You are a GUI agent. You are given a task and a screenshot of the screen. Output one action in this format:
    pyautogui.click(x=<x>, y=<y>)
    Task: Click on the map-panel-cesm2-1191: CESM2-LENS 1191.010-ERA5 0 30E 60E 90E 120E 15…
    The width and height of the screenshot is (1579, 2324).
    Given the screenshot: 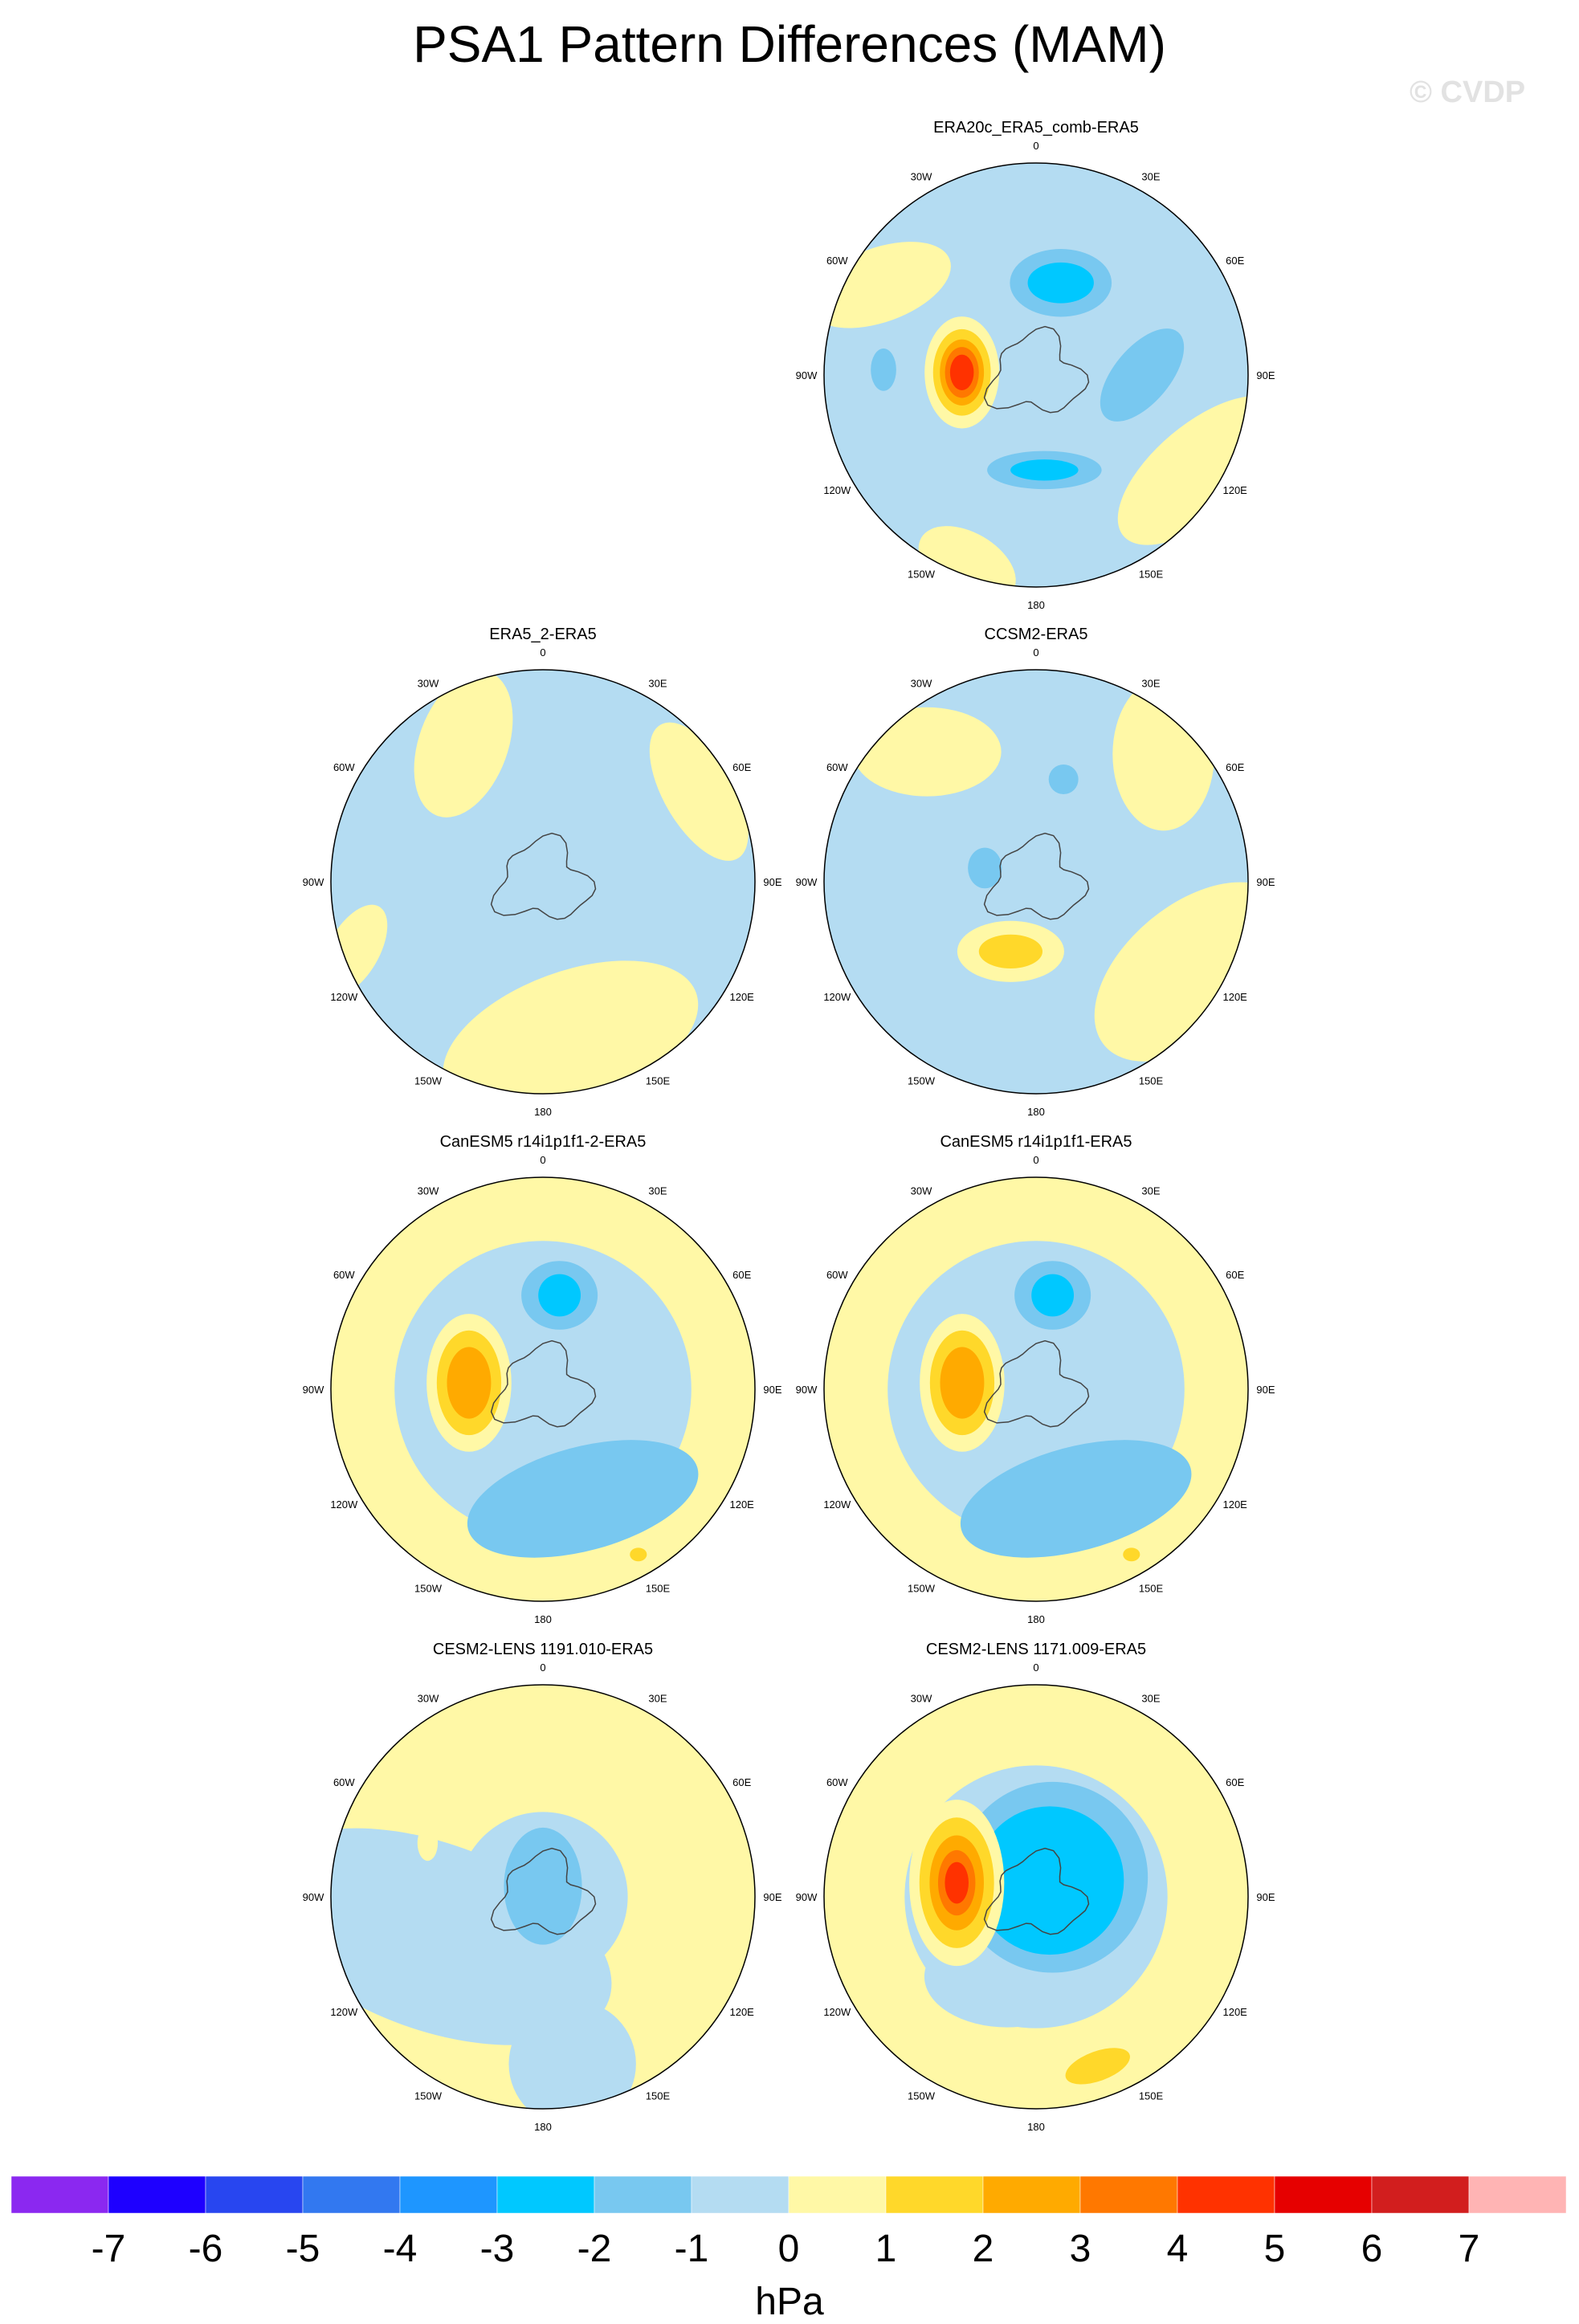 What is the action you would take?
    pyautogui.click(x=542, y=1887)
    